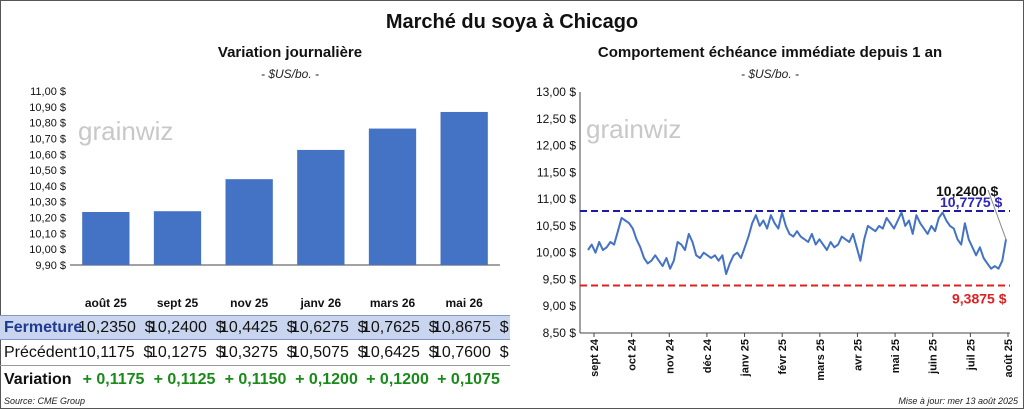  Describe the element at coordinates (896, 356) in the screenshot. I see `x-tick-label: mai 25` at that location.